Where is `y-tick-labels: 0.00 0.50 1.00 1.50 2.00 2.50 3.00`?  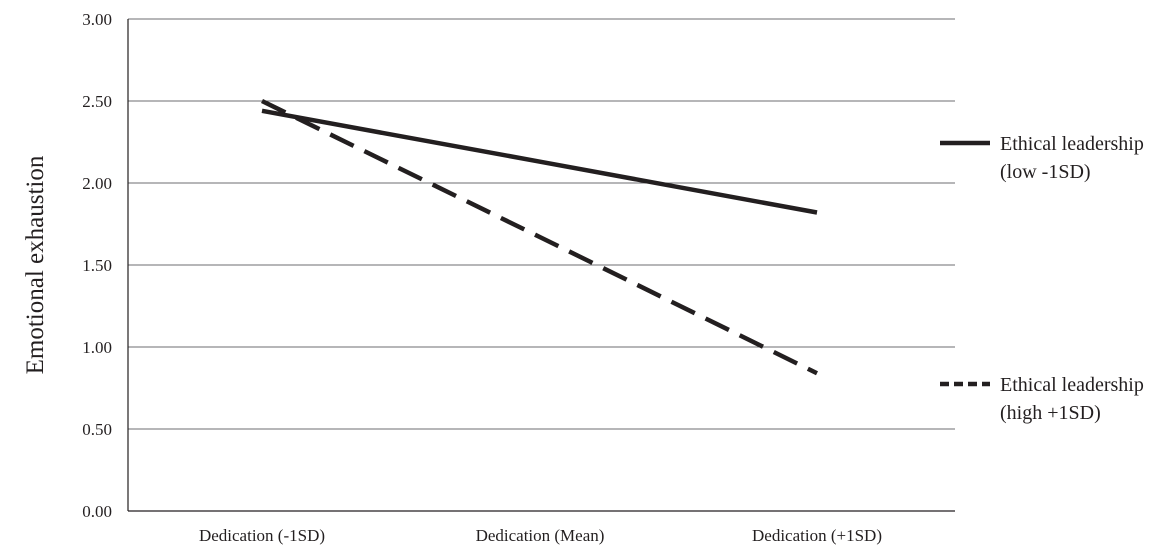 y-tick-labels: 0.00 0.50 1.00 1.50 2.00 2.50 3.00 is located at coordinates (97, 265).